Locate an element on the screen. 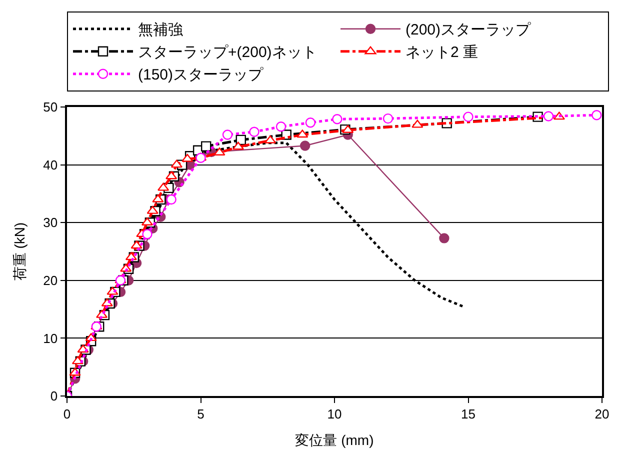 This screenshot has width=621, height=464. legend-label: 無補強 is located at coordinates (160, 30).